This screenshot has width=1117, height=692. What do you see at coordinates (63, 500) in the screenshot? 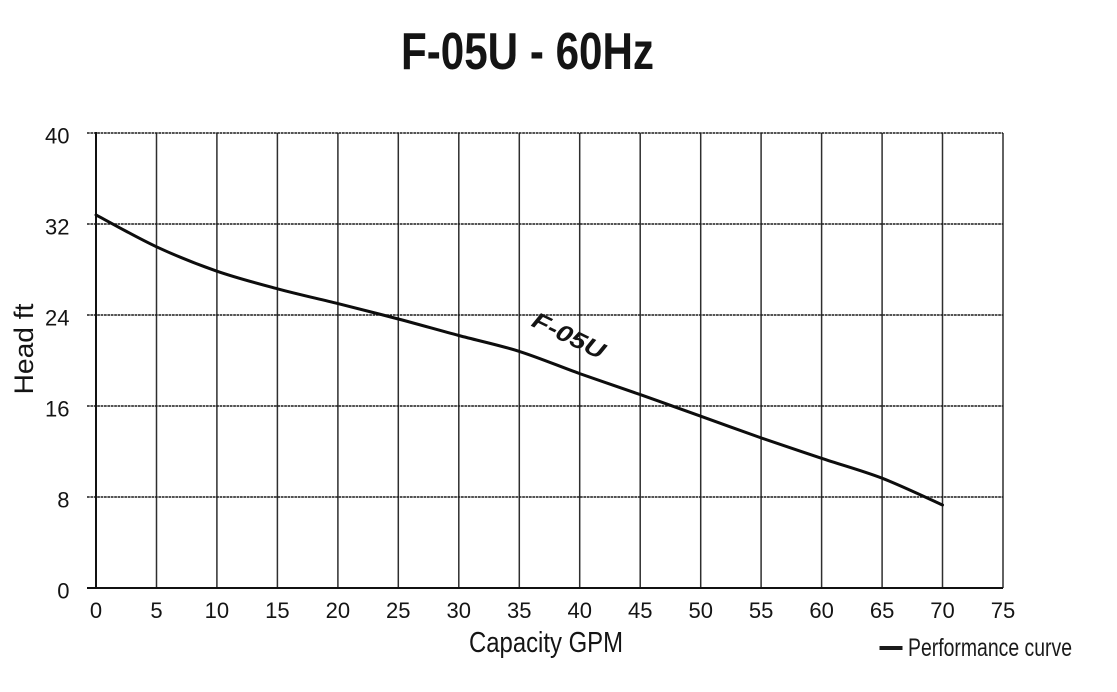
I see `svg-text: 8` at bounding box center [63, 500].